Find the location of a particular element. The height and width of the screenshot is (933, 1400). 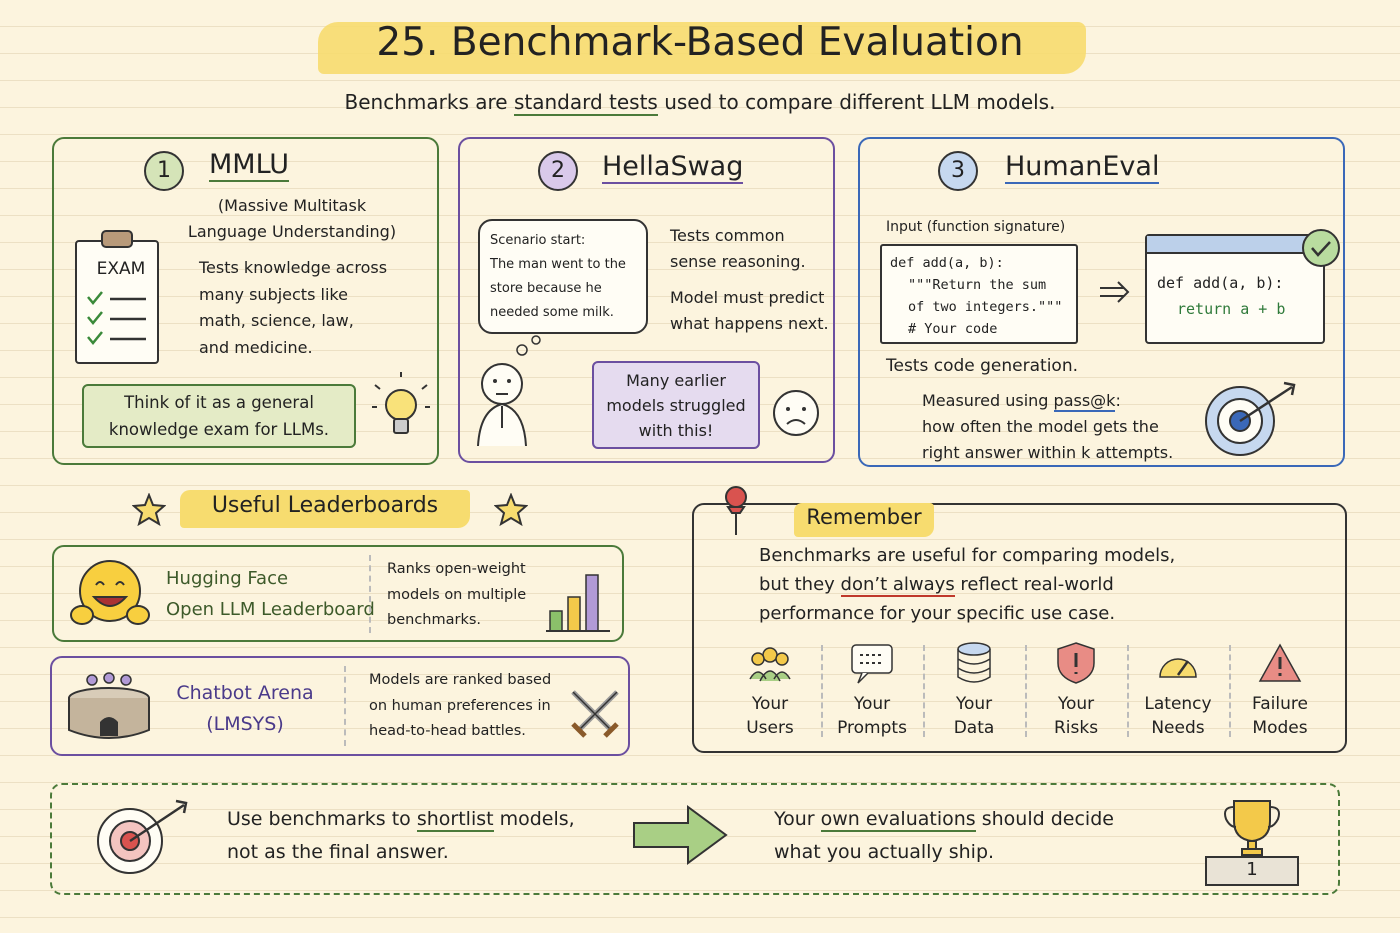

leaderboard-name: Hugging Face Open LLM Leaderboard is located at coordinates (270, 594).